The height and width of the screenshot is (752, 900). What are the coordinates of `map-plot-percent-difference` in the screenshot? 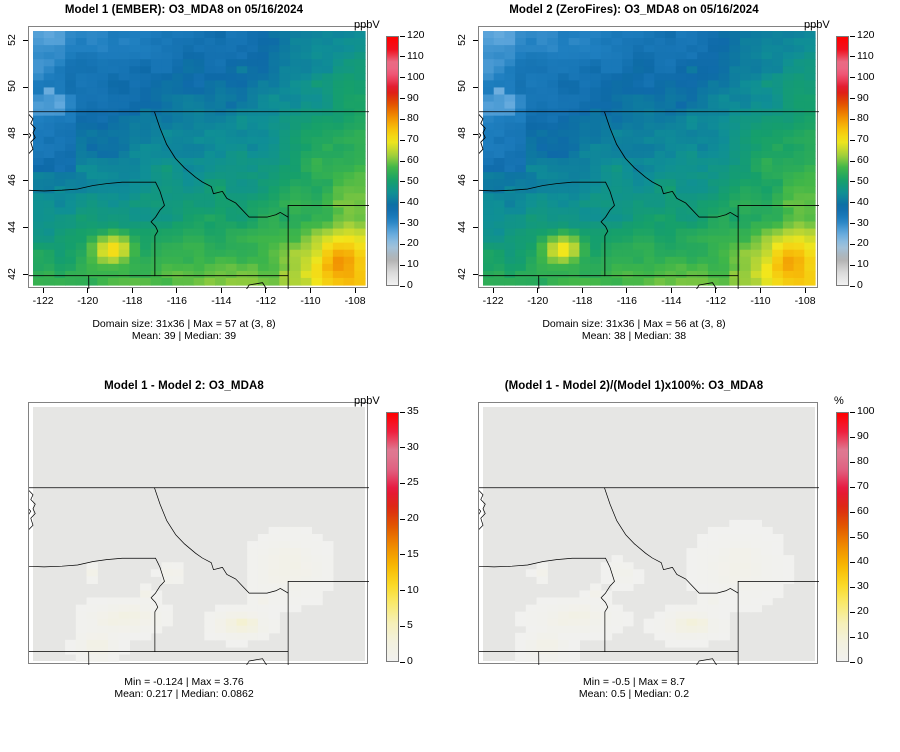 It's located at (648, 533).